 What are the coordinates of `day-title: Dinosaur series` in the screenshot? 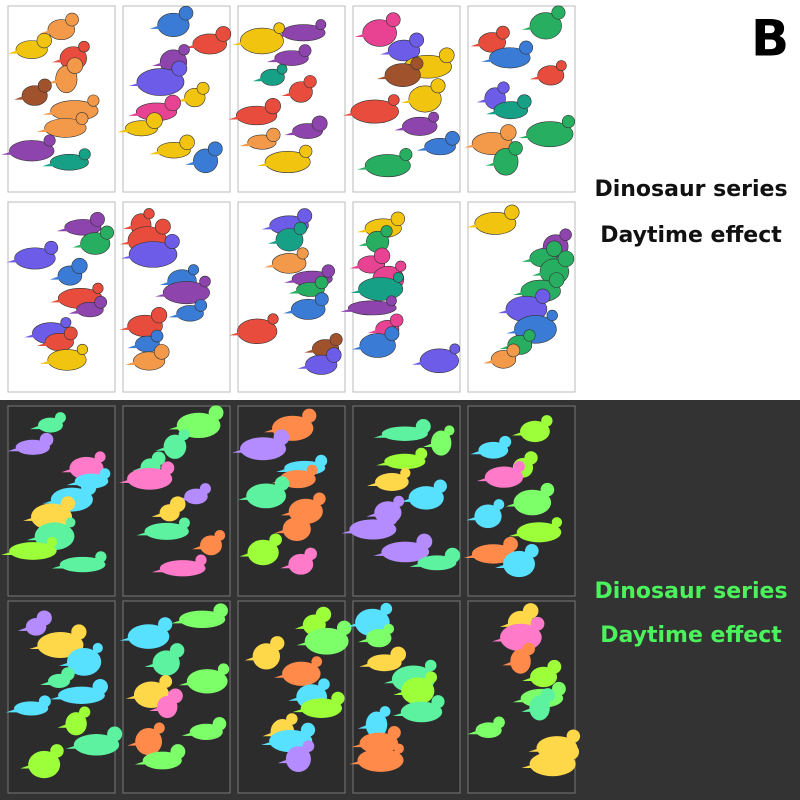 It's located at (690, 189).